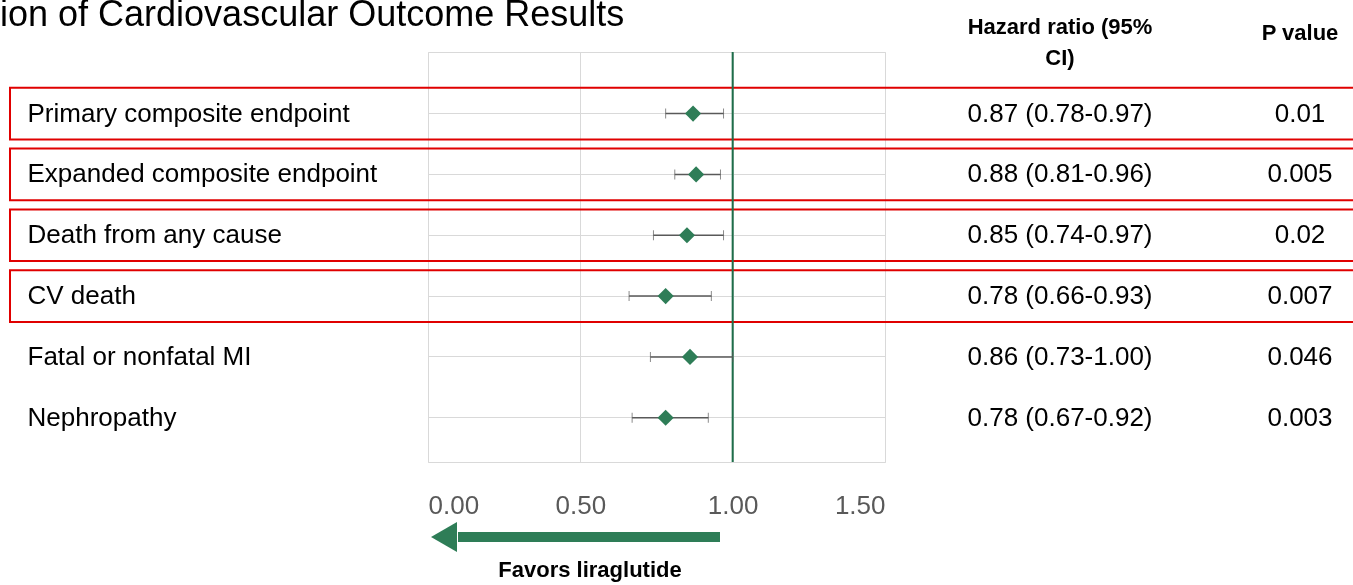 The width and height of the screenshot is (1353, 585). I want to click on text: 0.01, so click(1300, 112).